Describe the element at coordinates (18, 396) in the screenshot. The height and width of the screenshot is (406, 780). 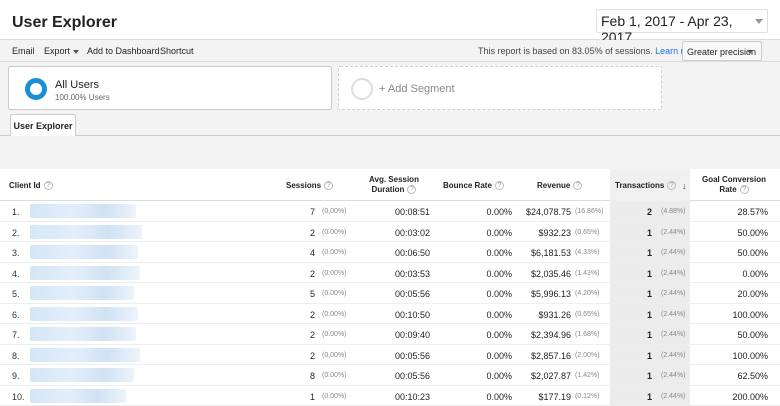
I see `row-number: 10.` at that location.